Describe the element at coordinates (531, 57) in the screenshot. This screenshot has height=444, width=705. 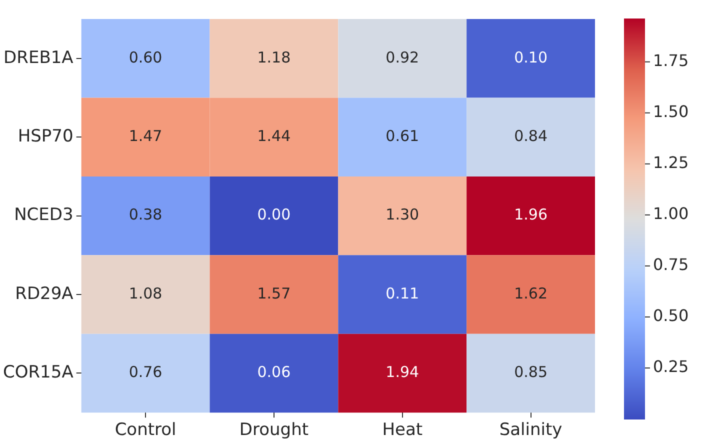
I see `data-label: 0.10` at that location.